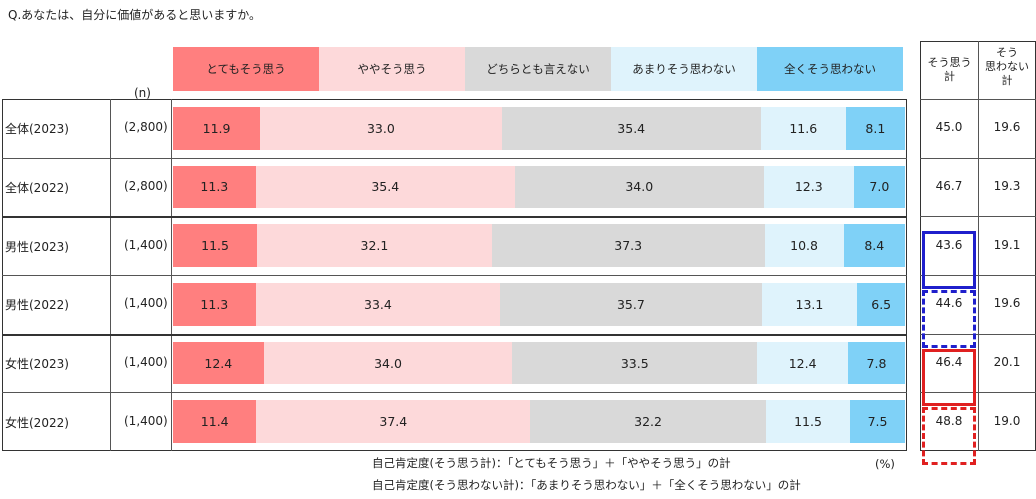 This screenshot has width=1036, height=499. What do you see at coordinates (37, 246) in the screenshot?
I see `row-label: 男性(2023)` at bounding box center [37, 246].